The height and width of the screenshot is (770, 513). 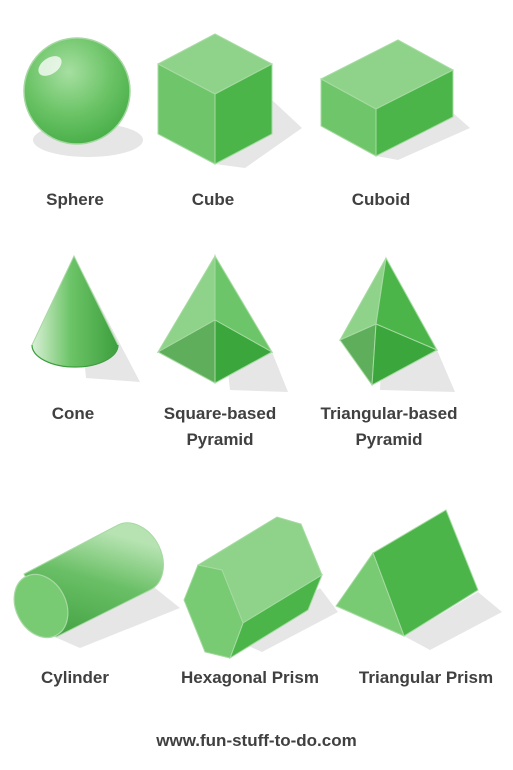 What do you see at coordinates (243, 114) in the screenshot?
I see `cube-right-face` at bounding box center [243, 114].